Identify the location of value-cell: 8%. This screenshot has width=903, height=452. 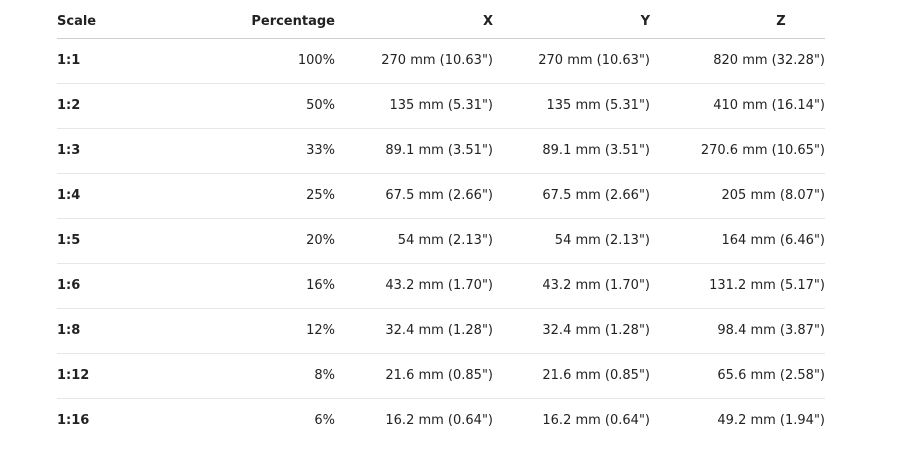
(324, 375).